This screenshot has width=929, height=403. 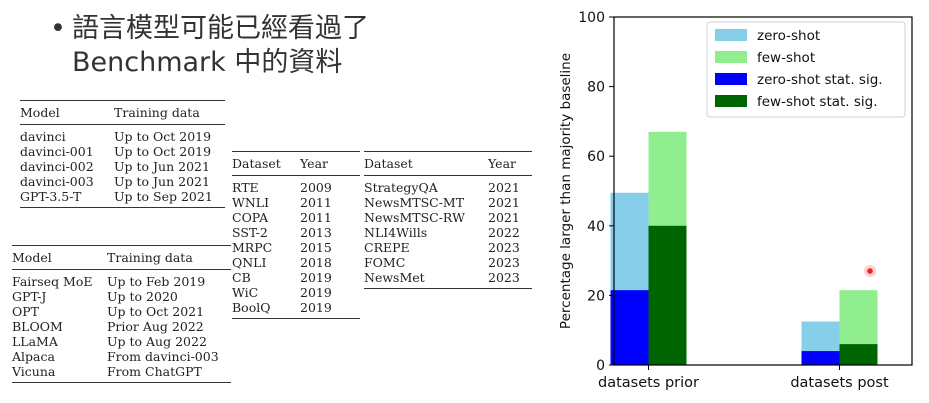 I want to click on table-row: Alpaca From davinci-003, so click(x=121, y=356).